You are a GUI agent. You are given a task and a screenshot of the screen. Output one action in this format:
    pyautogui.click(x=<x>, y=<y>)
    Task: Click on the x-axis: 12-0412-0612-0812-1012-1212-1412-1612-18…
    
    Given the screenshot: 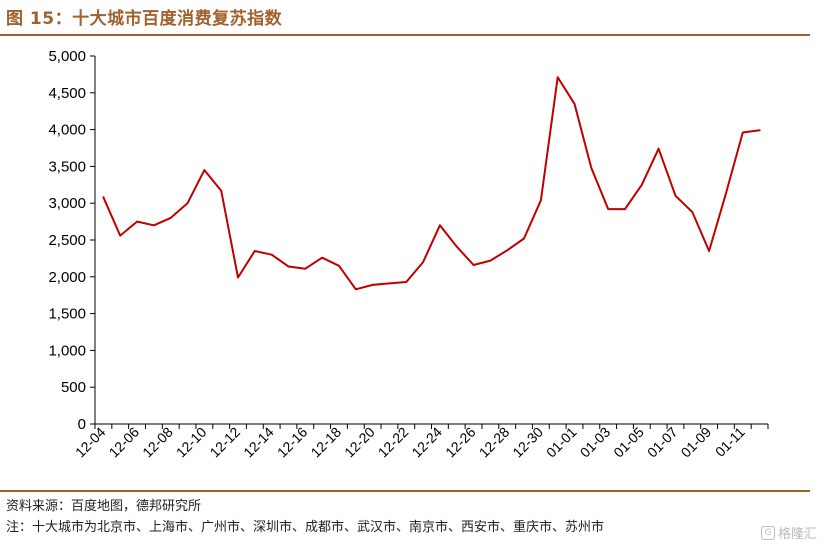 What is the action you would take?
    pyautogui.click(x=420, y=442)
    